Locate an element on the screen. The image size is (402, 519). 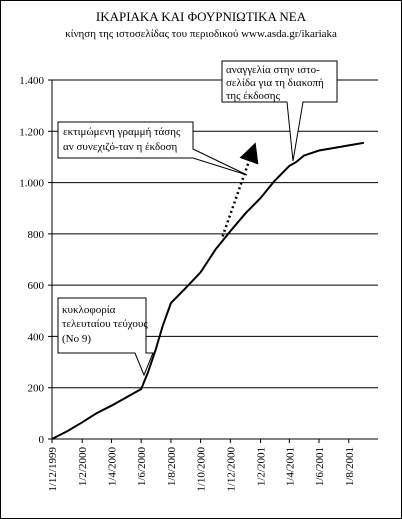
callout-announcement-line-3: της έκδοσης is located at coordinates (253, 96).